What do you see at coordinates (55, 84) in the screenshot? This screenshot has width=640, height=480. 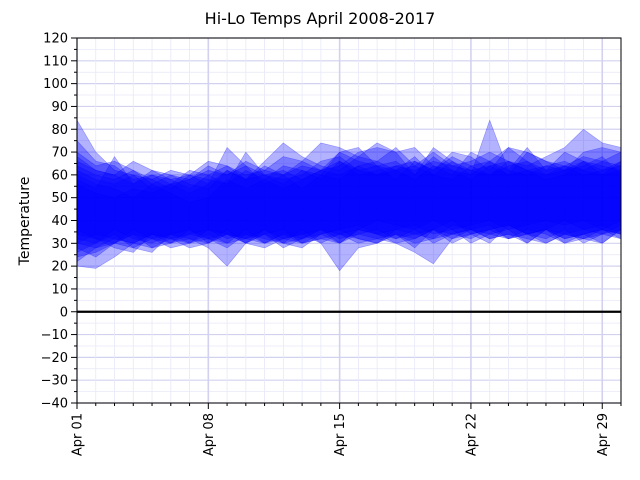 I see `y-tick-label: 100` at bounding box center [55, 84].